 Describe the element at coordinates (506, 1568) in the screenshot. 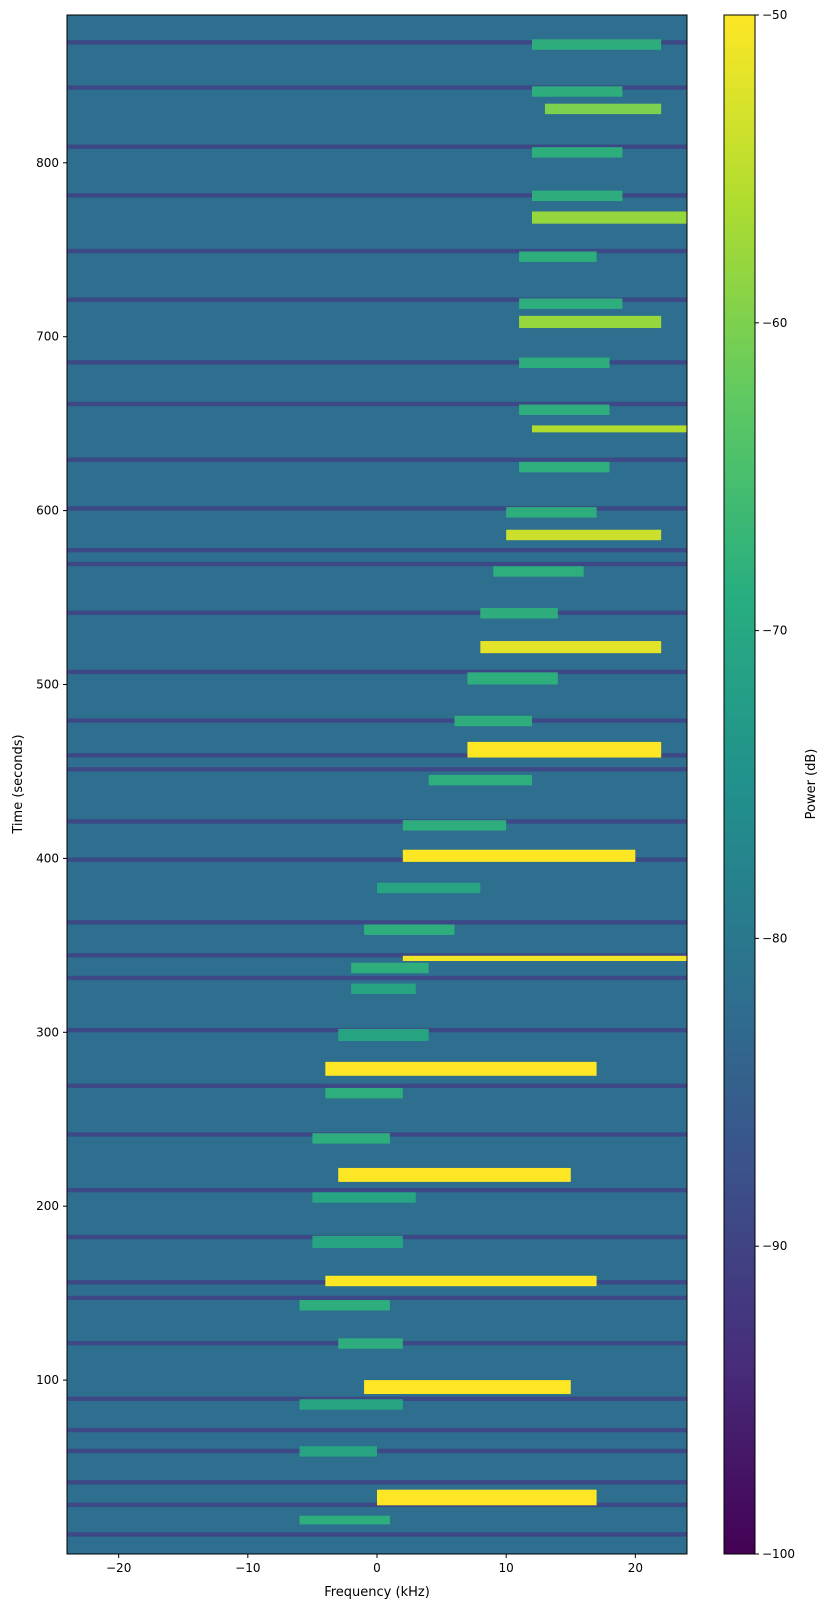

I see `x-tick-label: 10` at that location.